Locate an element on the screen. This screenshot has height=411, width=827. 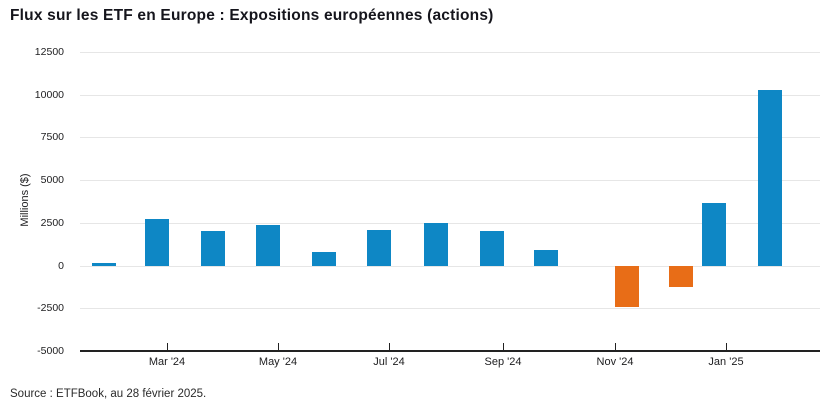
y-tick-label: 0 is located at coordinates (61, 265).